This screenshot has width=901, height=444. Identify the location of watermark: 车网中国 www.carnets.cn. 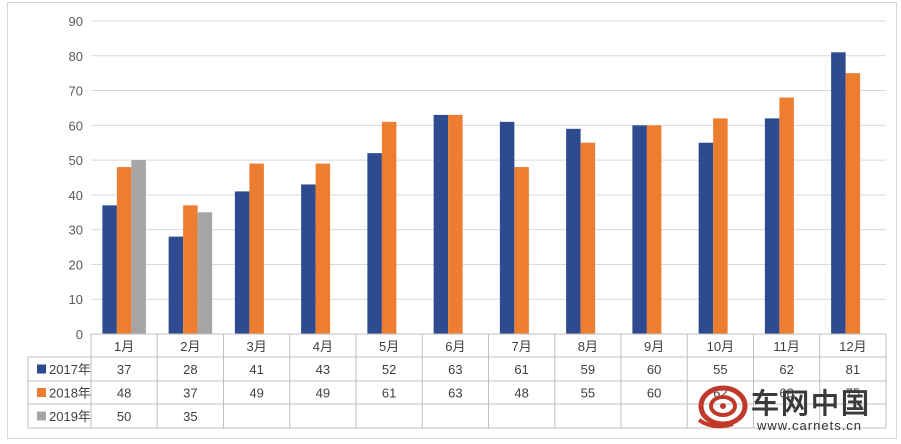
(793, 410).